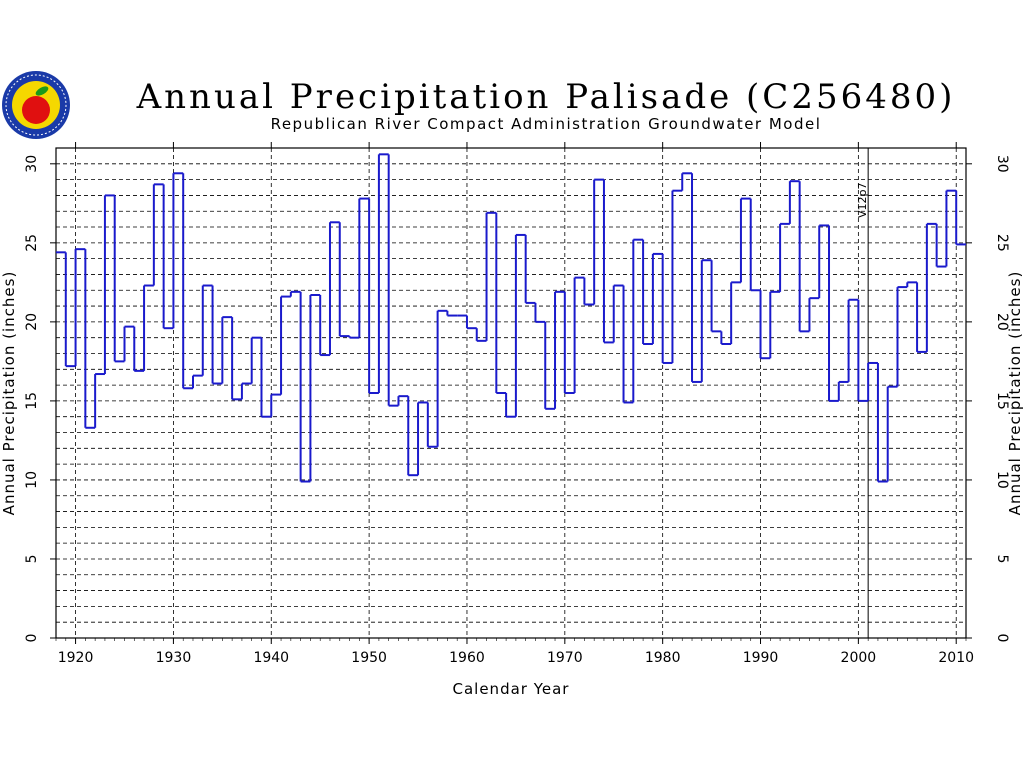  I want to click on x-tick-label: 1940, so click(271, 658).